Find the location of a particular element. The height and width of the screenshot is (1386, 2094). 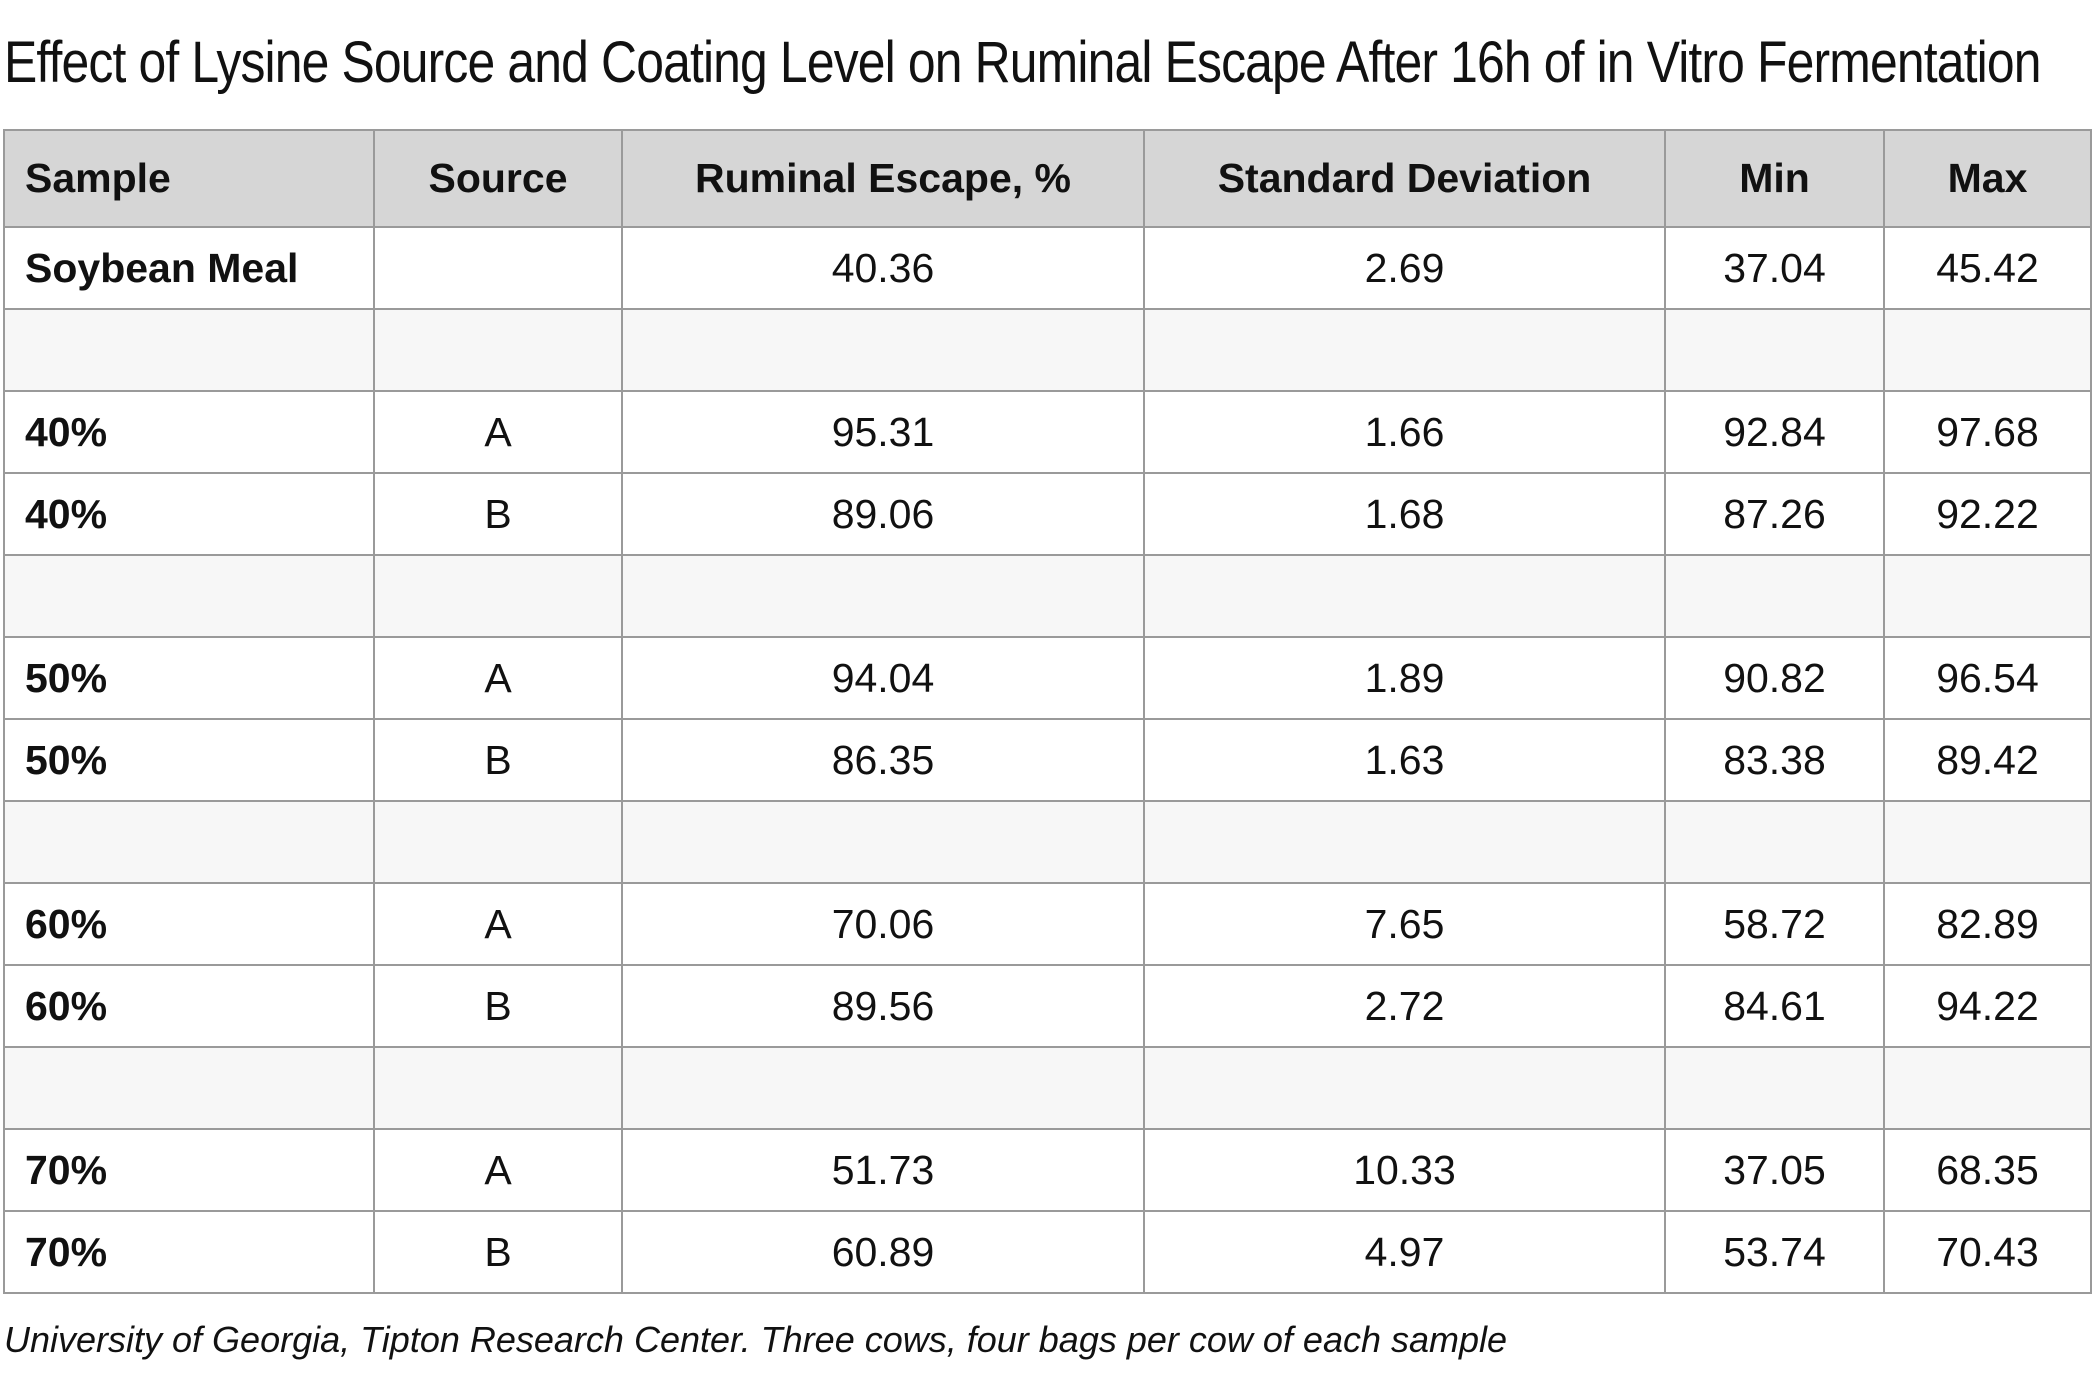

table-row: 70% B 60.89 4.97 53.74 70.43 is located at coordinates (1047, 1252).